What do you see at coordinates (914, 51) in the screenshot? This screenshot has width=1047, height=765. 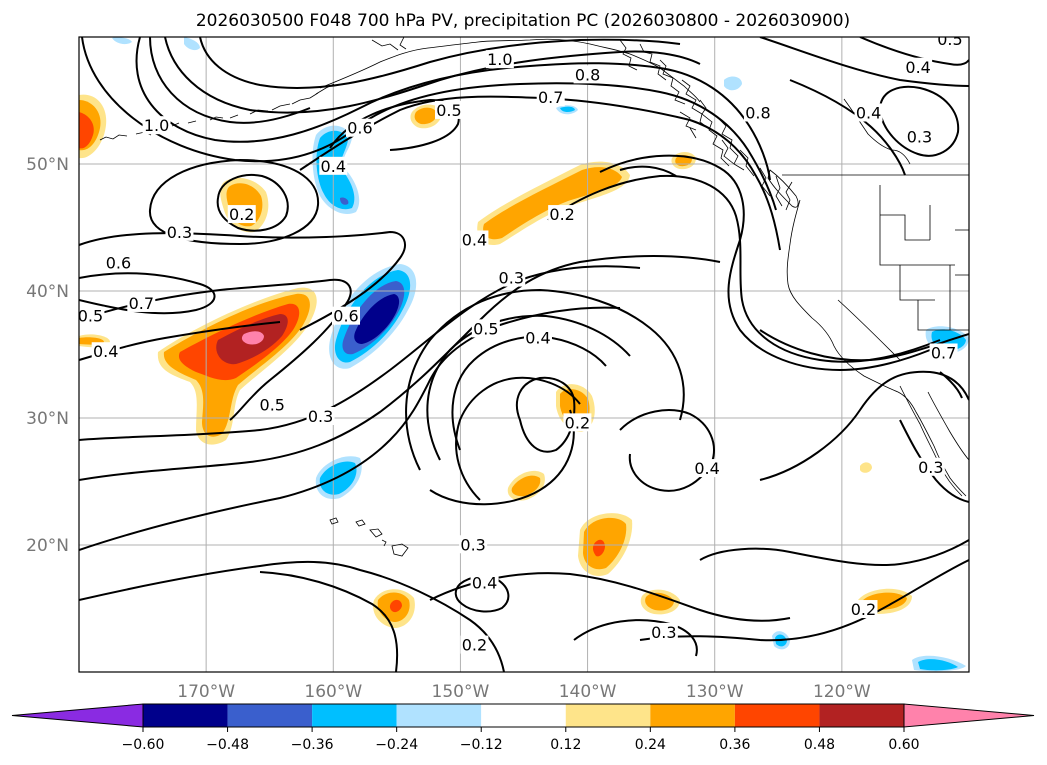 I see `pv-contour-0-5-ne` at bounding box center [914, 51].